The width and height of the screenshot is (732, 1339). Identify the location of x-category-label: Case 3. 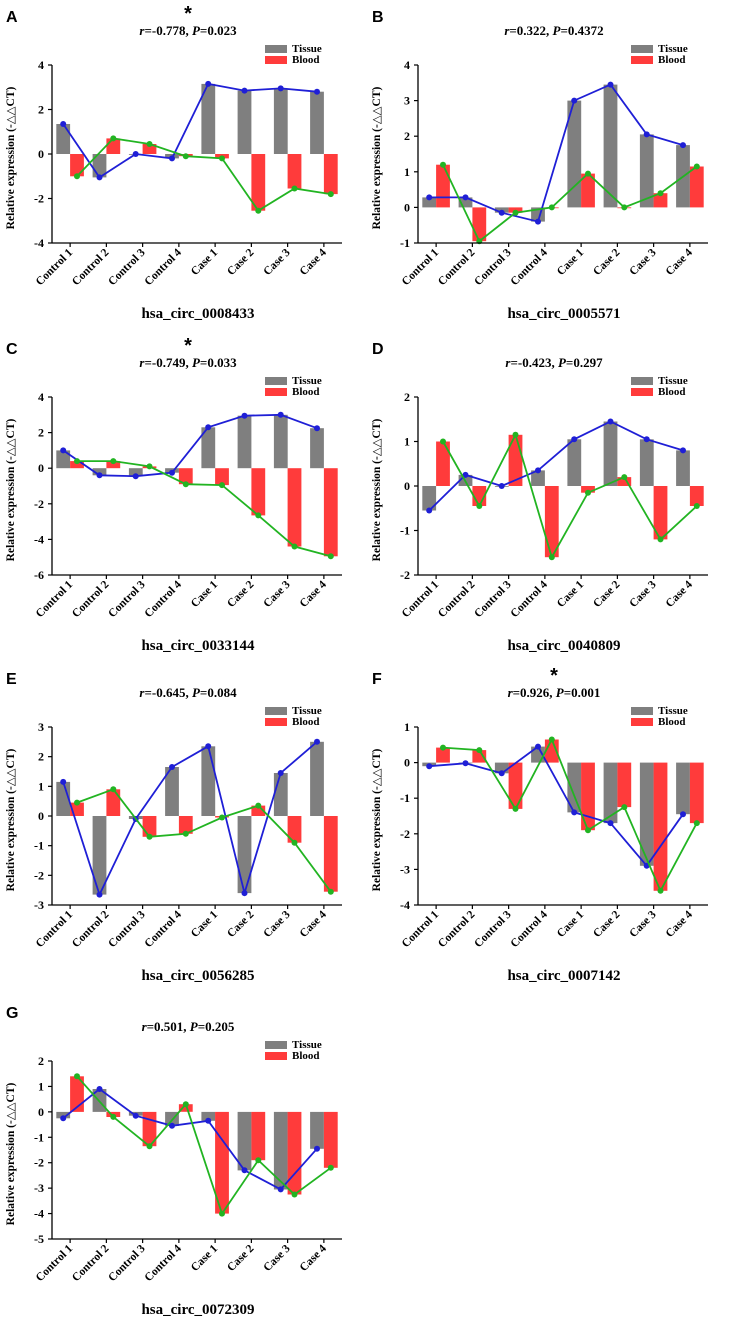
(642, 261).